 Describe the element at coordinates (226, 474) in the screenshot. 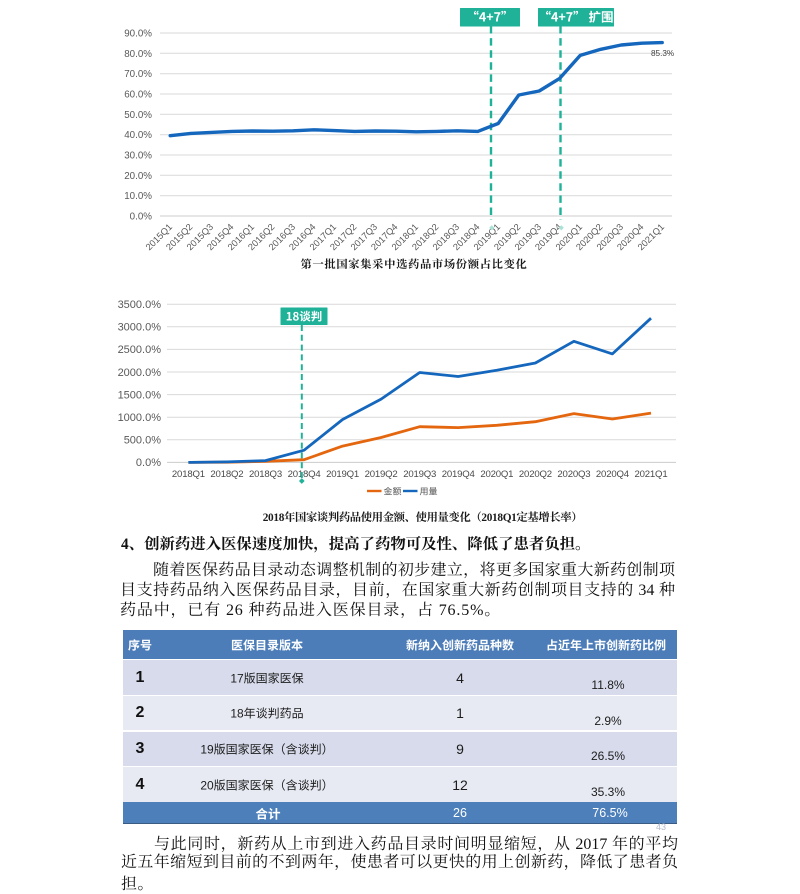

I see `svg-text: 2018Q2` at that location.